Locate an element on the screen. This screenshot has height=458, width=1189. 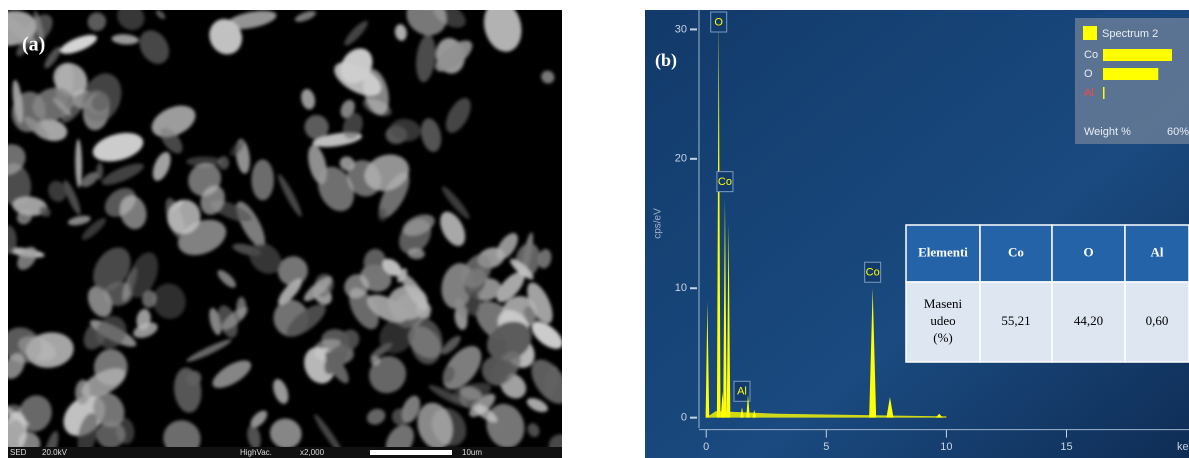
table-cell is located at coordinates (943, 322).